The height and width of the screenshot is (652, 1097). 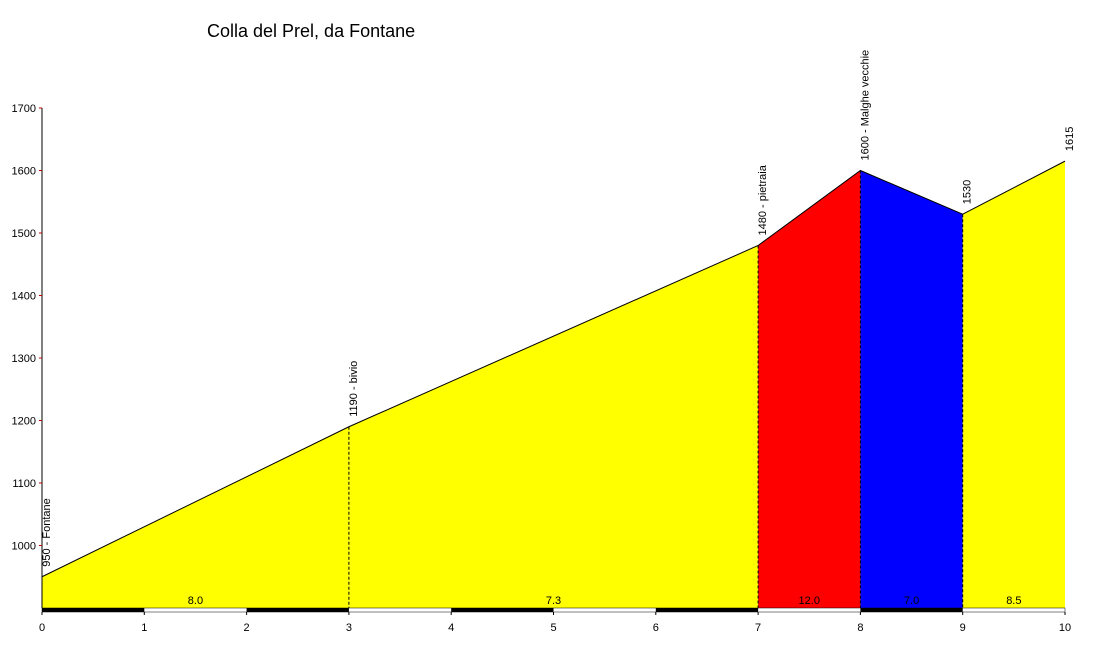 I want to click on waypoint-label-1: 1190 - bivio, so click(x=354, y=389).